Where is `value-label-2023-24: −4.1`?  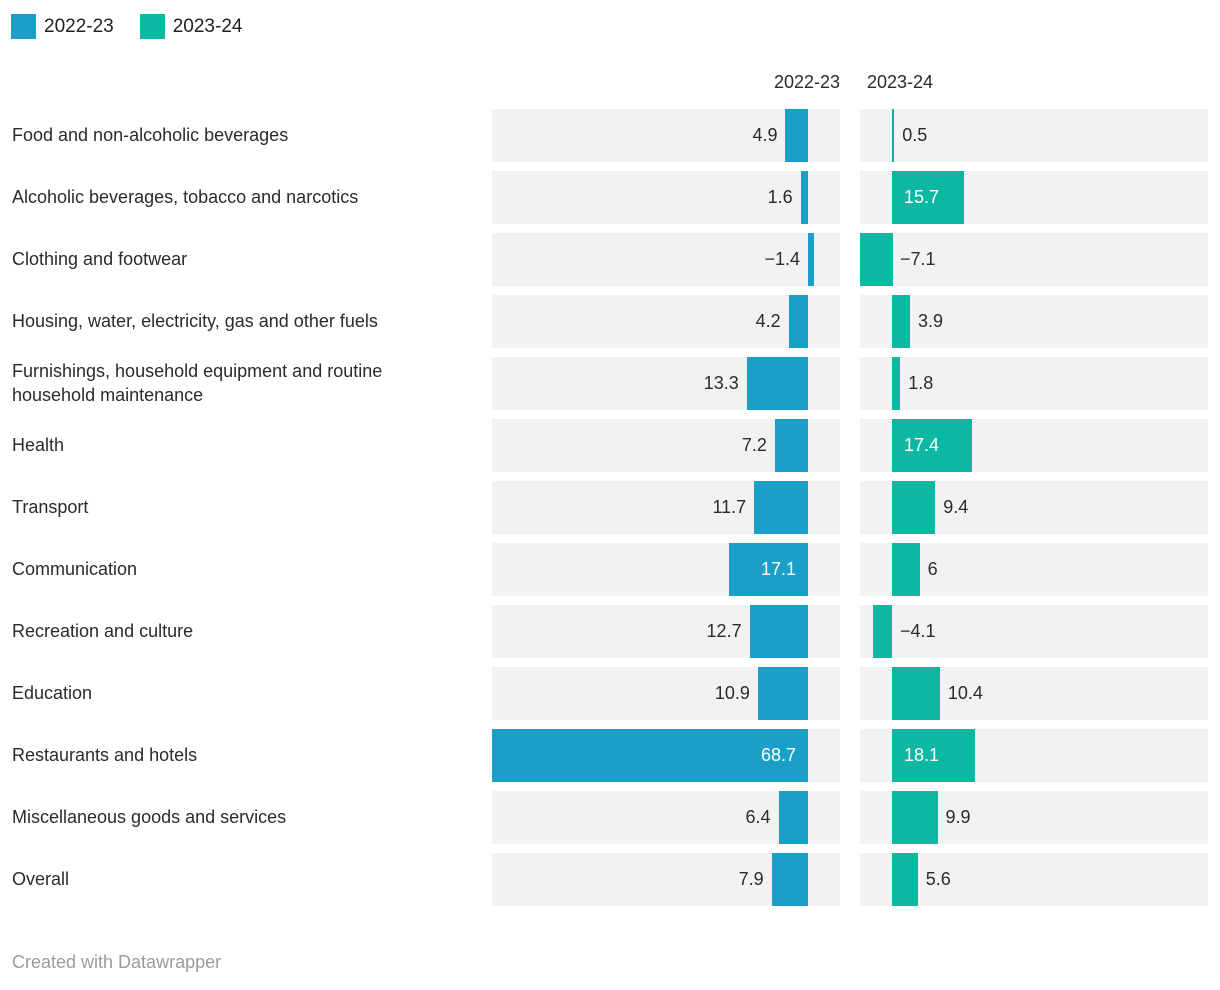 value-label-2023-24: −4.1 is located at coordinates (918, 631).